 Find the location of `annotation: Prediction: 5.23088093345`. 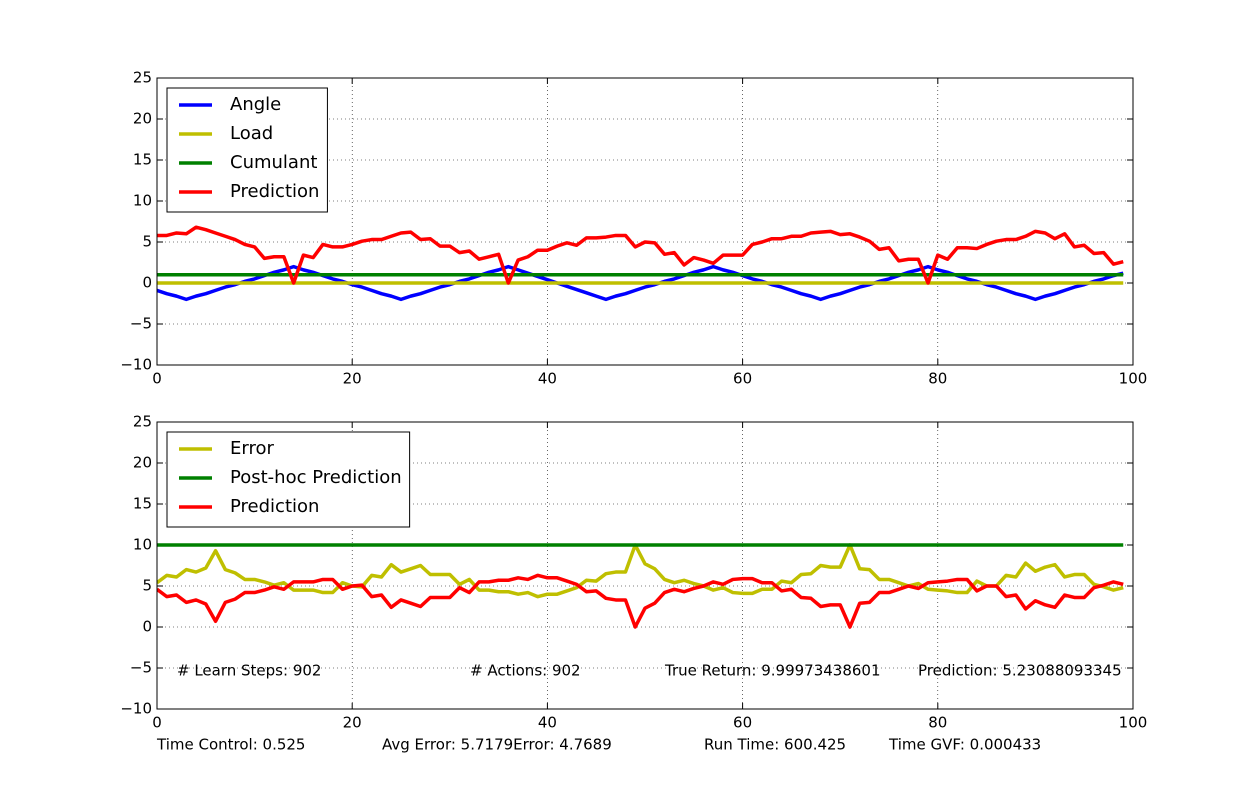

annotation: Prediction: 5.23088093345 is located at coordinates (1020, 671).